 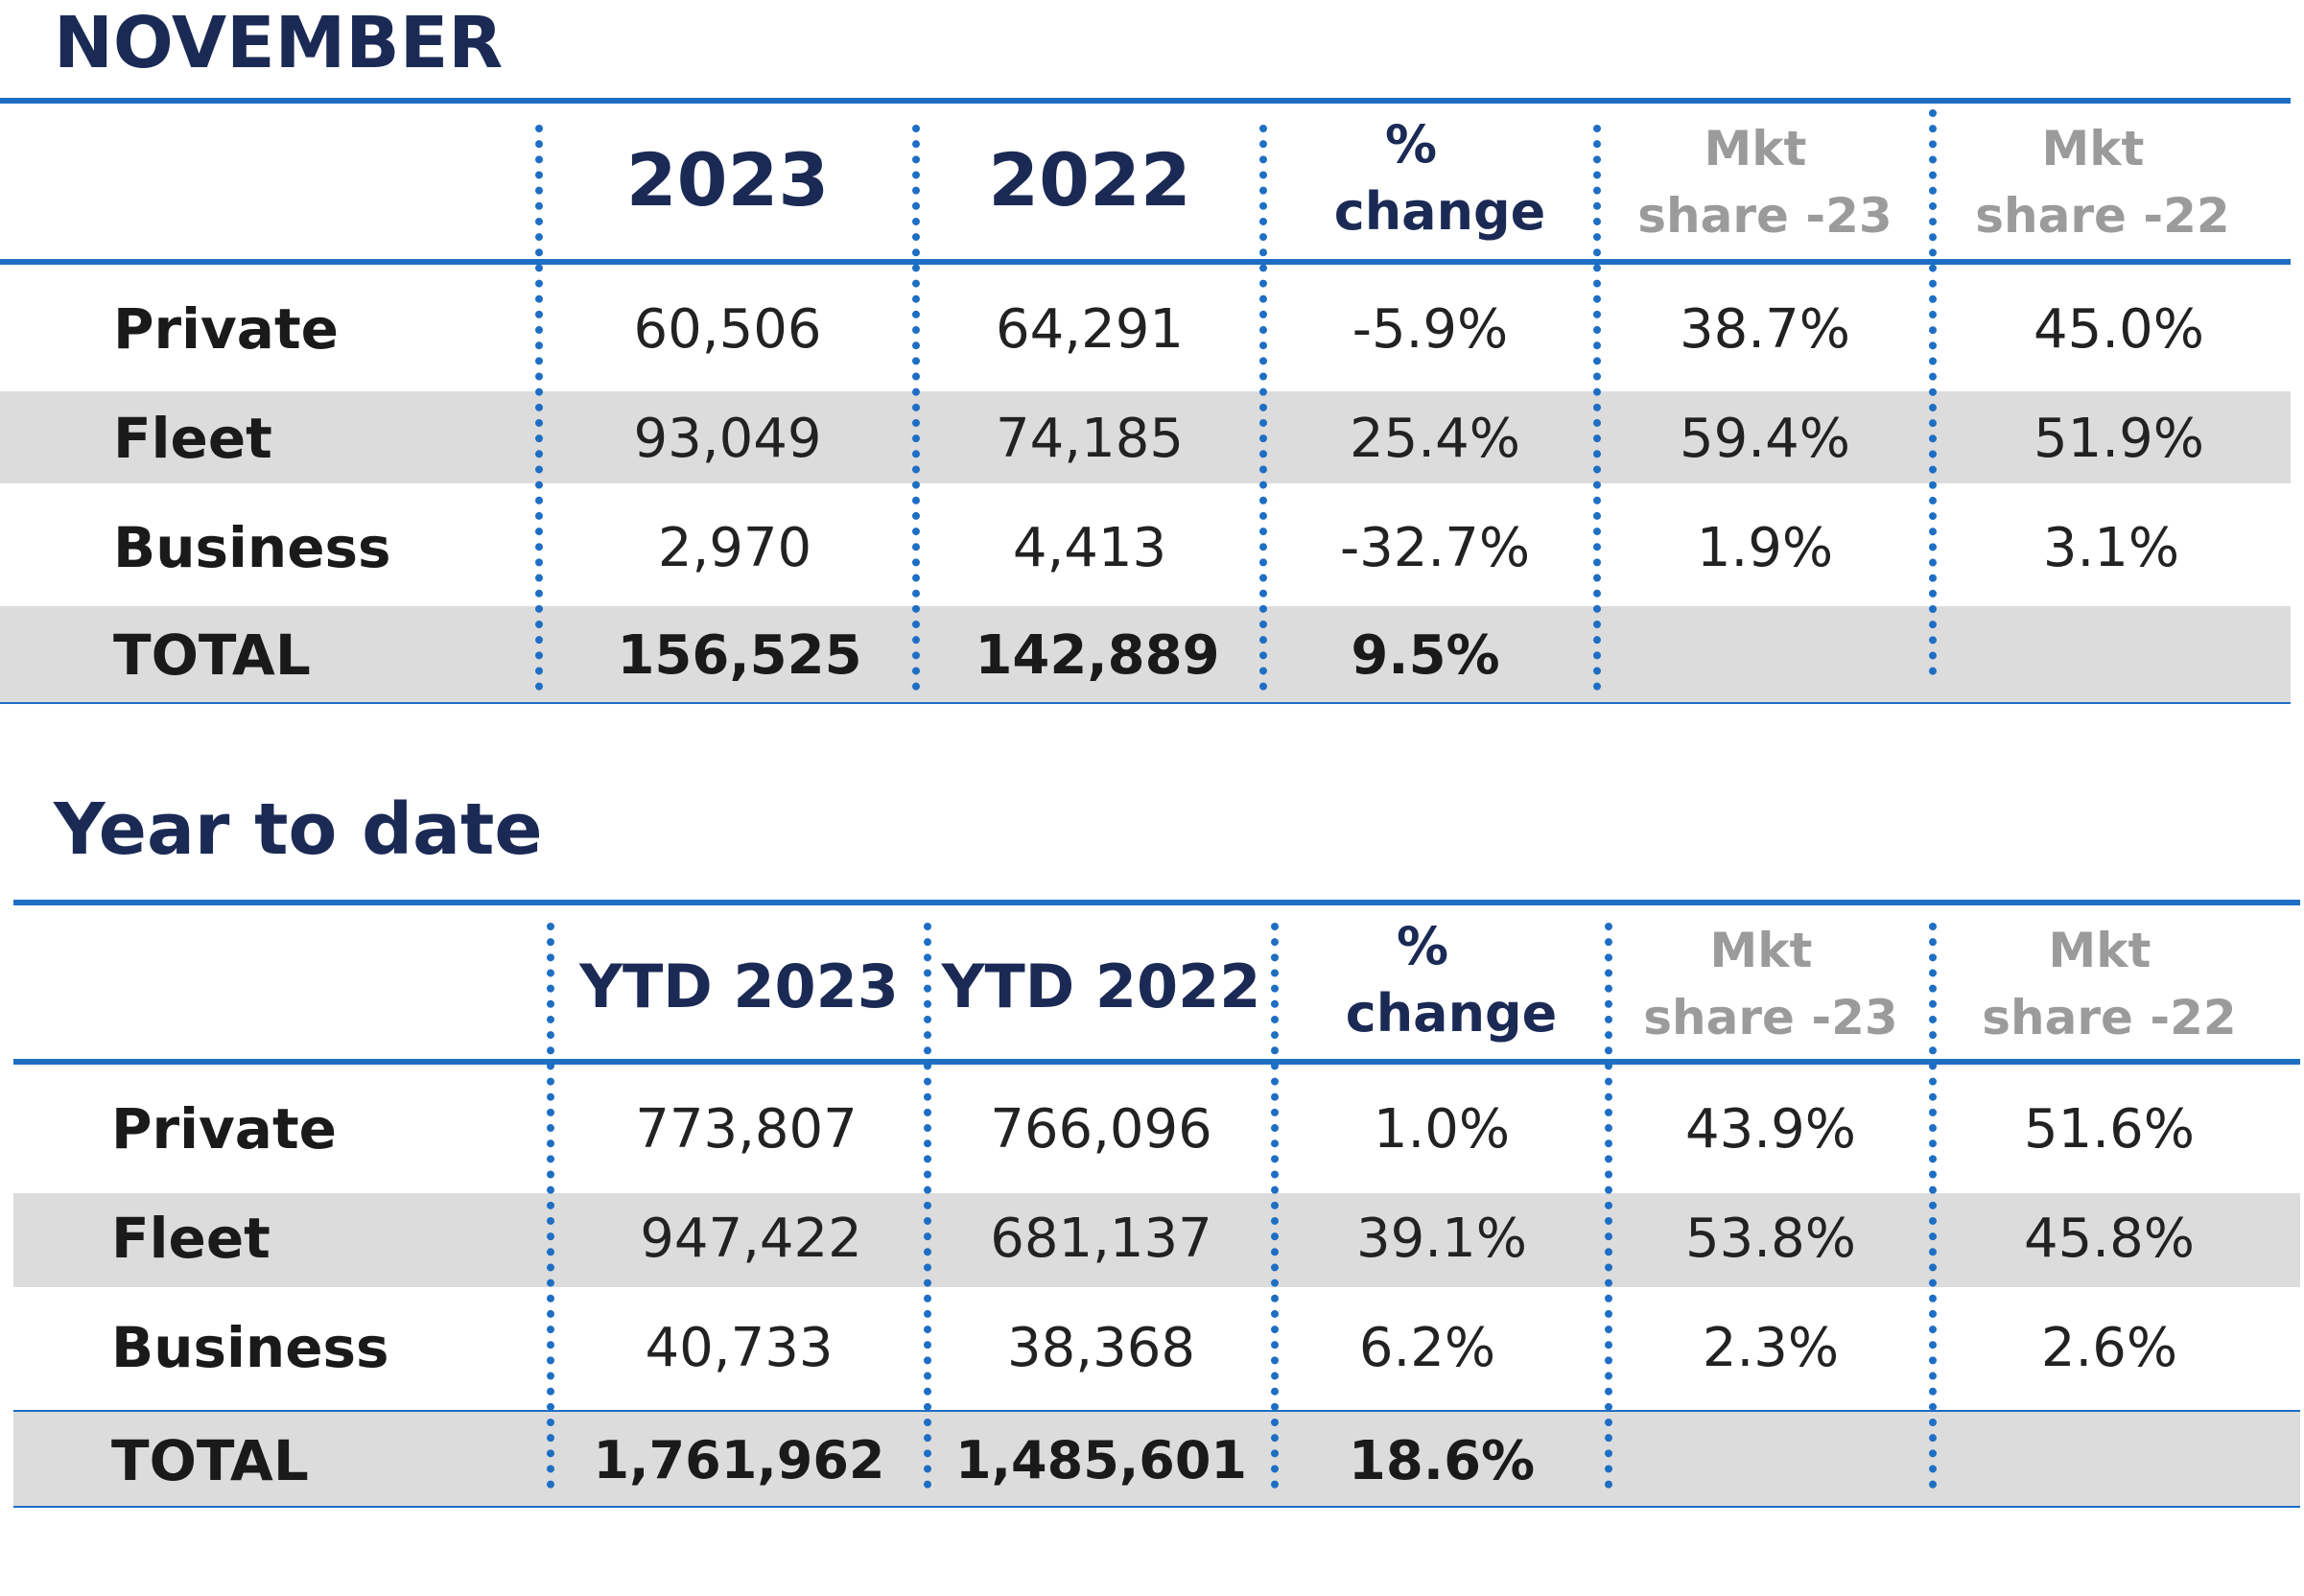 I want to click on cell-value: 25.4%, so click(x=1435, y=439).